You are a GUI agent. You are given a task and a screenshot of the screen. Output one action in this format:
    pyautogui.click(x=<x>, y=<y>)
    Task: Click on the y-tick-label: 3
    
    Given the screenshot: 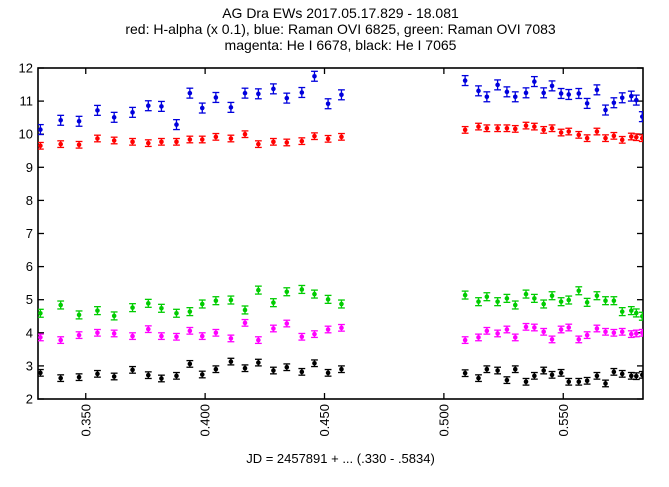 What is the action you would take?
    pyautogui.click(x=29, y=365)
    